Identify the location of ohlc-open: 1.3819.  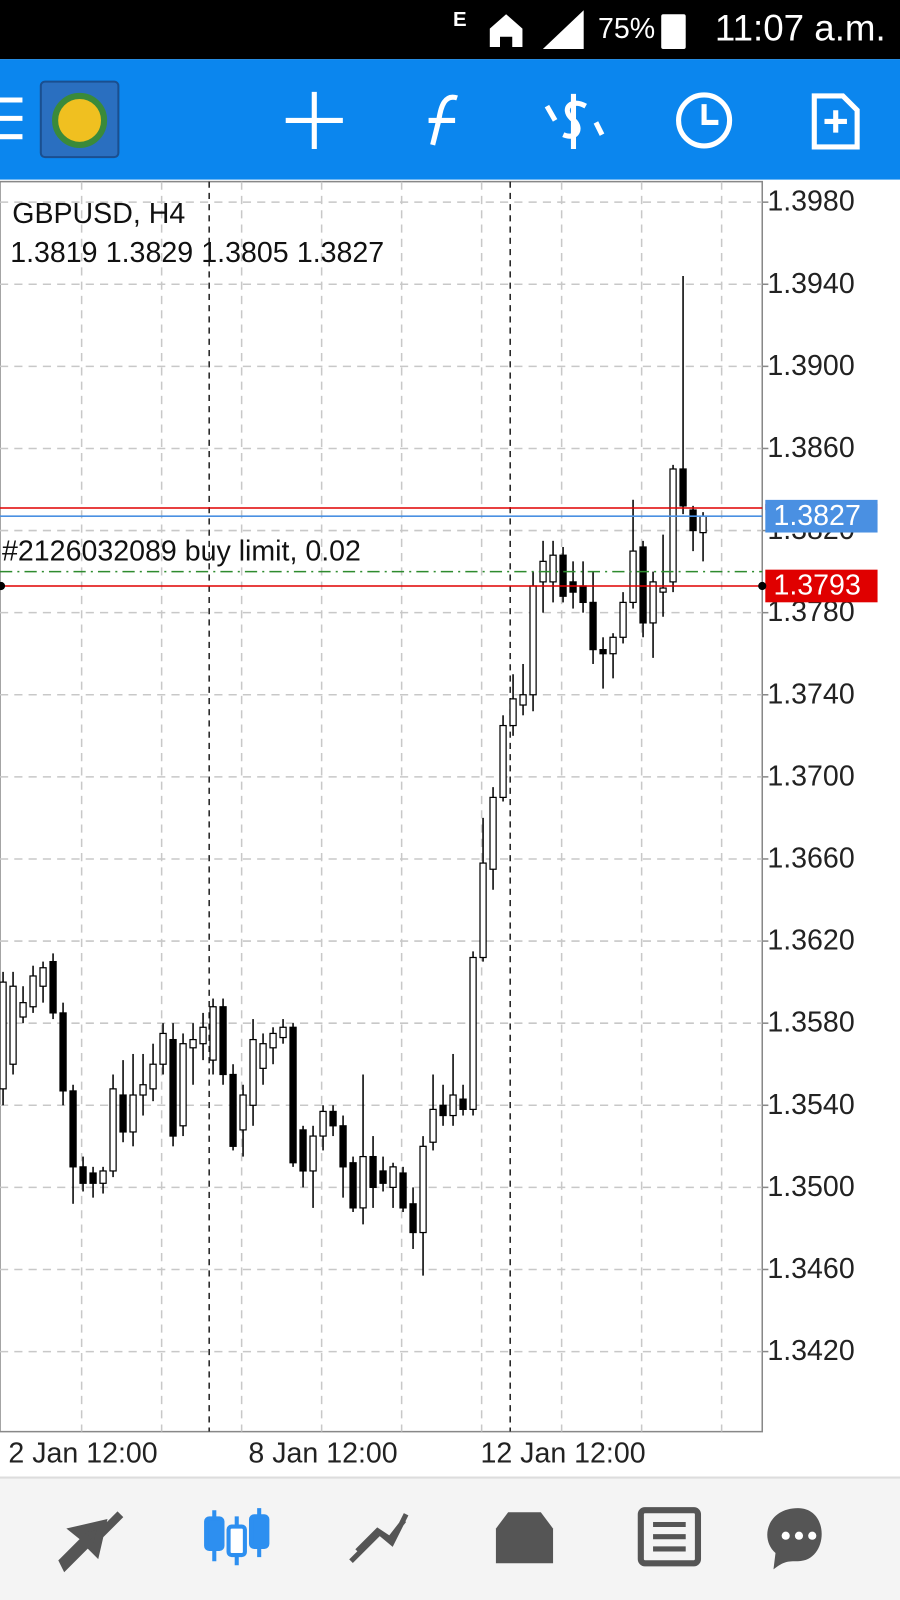
(53, 253).